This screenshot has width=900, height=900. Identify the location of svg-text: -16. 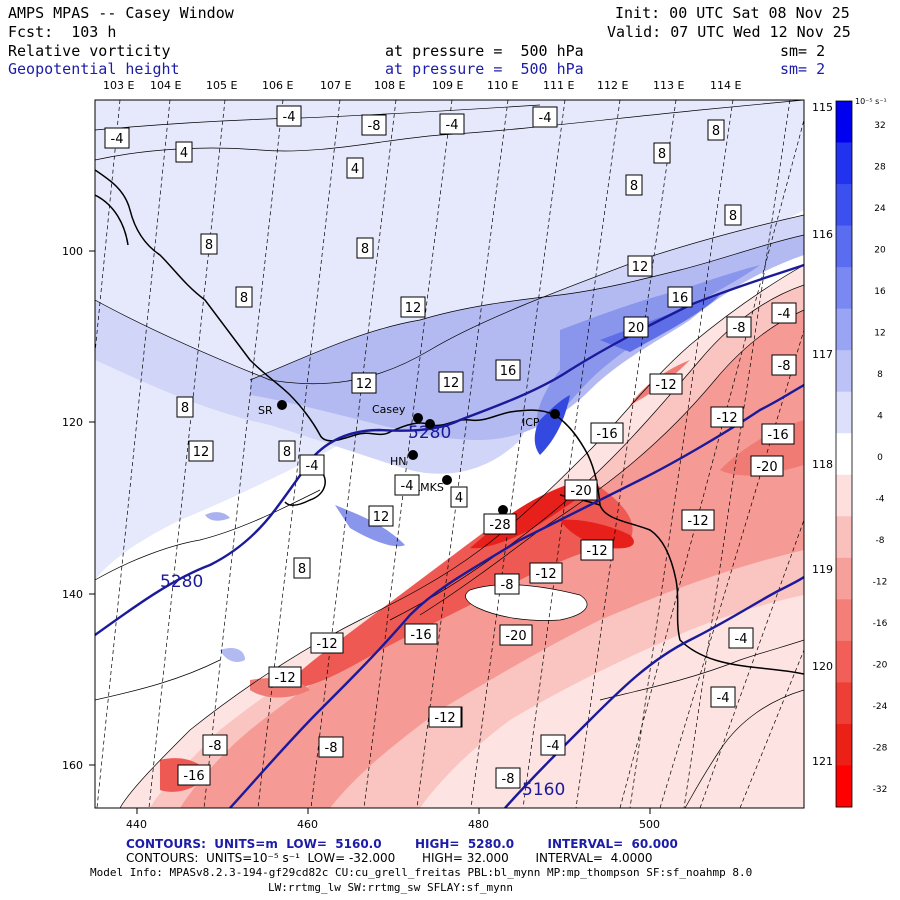
(606, 434).